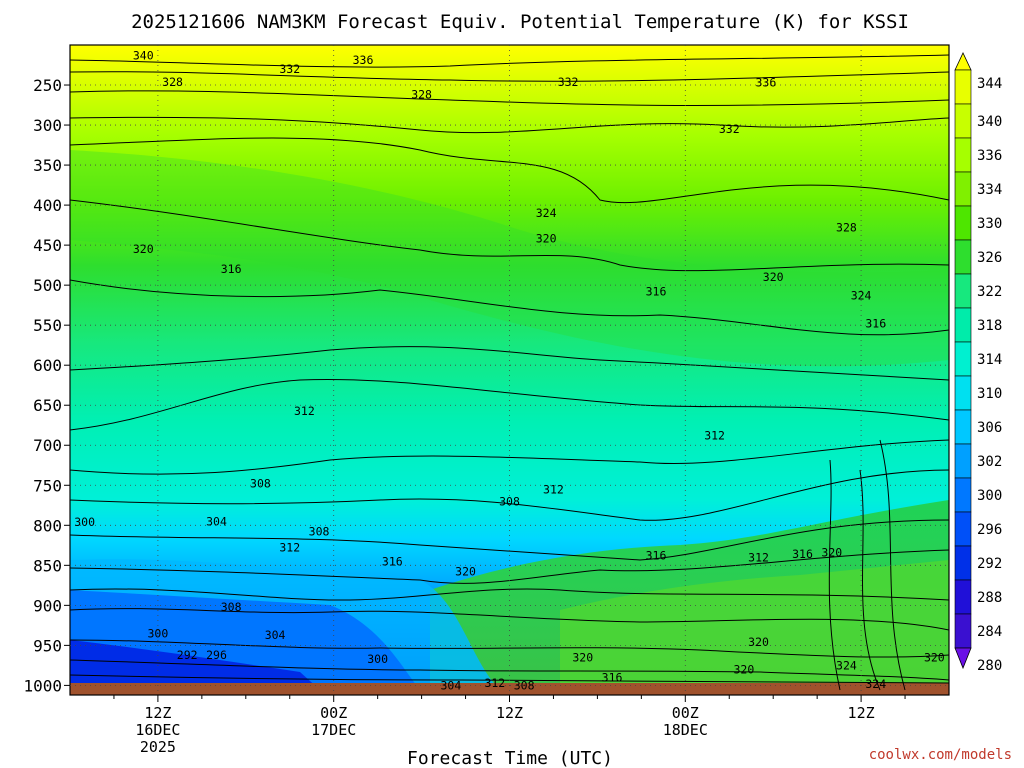 This screenshot has width=1024, height=768. Describe the element at coordinates (157, 713) in the screenshot. I see `x-tick-label-top: 12Z` at that location.